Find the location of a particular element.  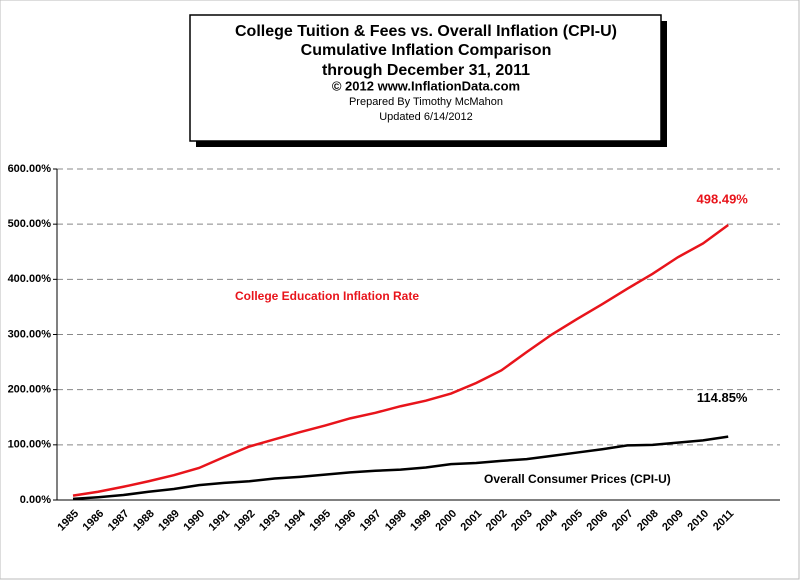

y-tick-label: 100.00% is located at coordinates (30, 445).